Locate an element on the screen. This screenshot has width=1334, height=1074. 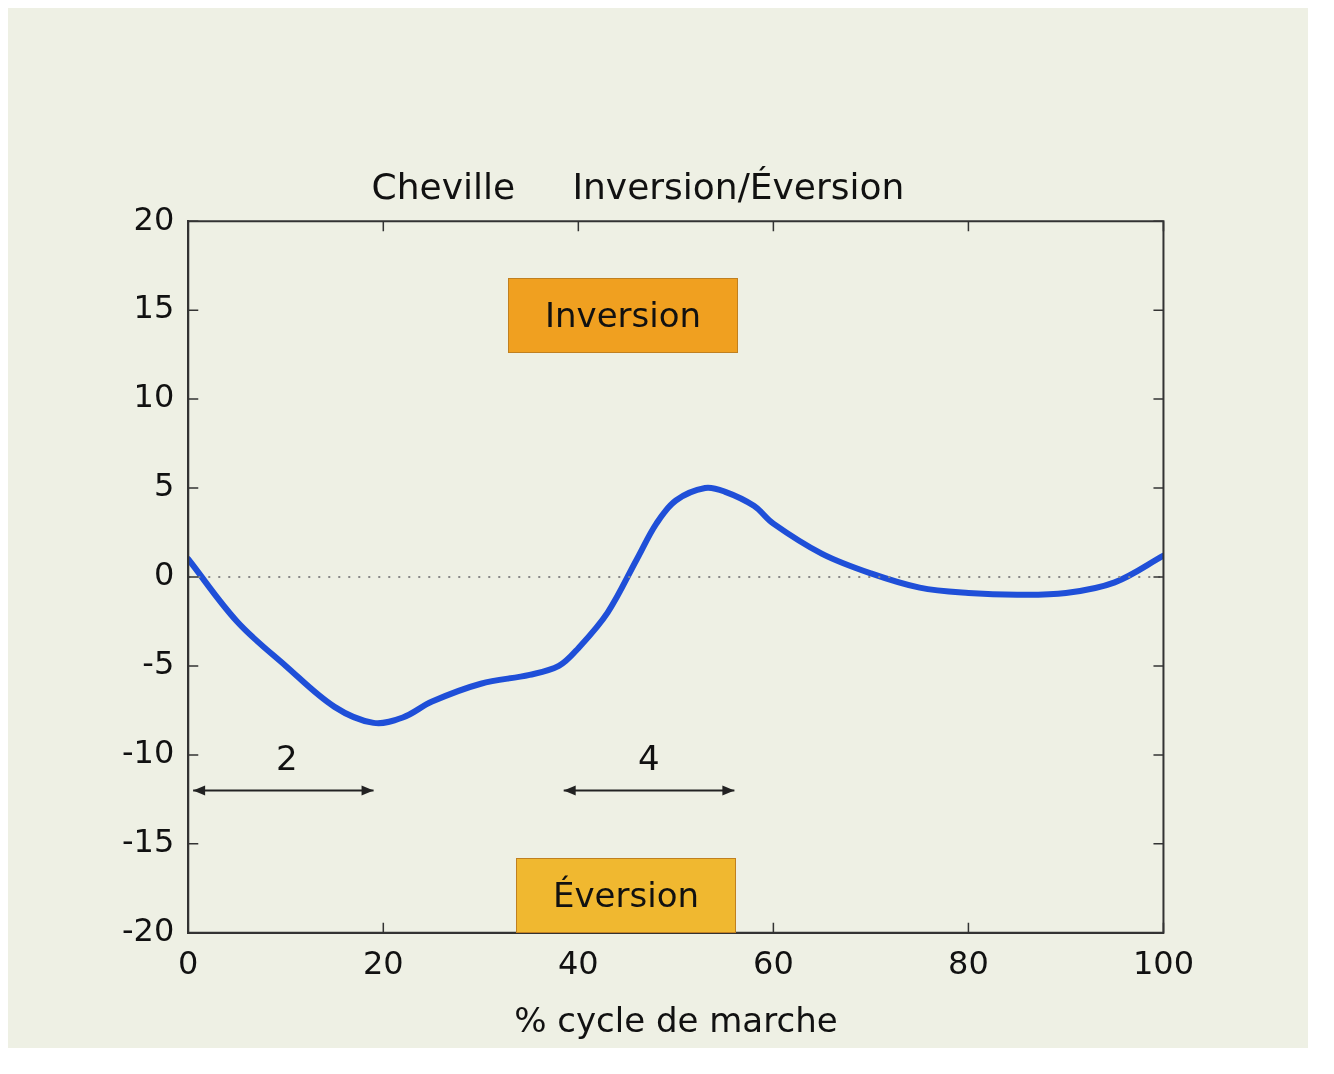
x-tick-label: 20 is located at coordinates (383, 963).